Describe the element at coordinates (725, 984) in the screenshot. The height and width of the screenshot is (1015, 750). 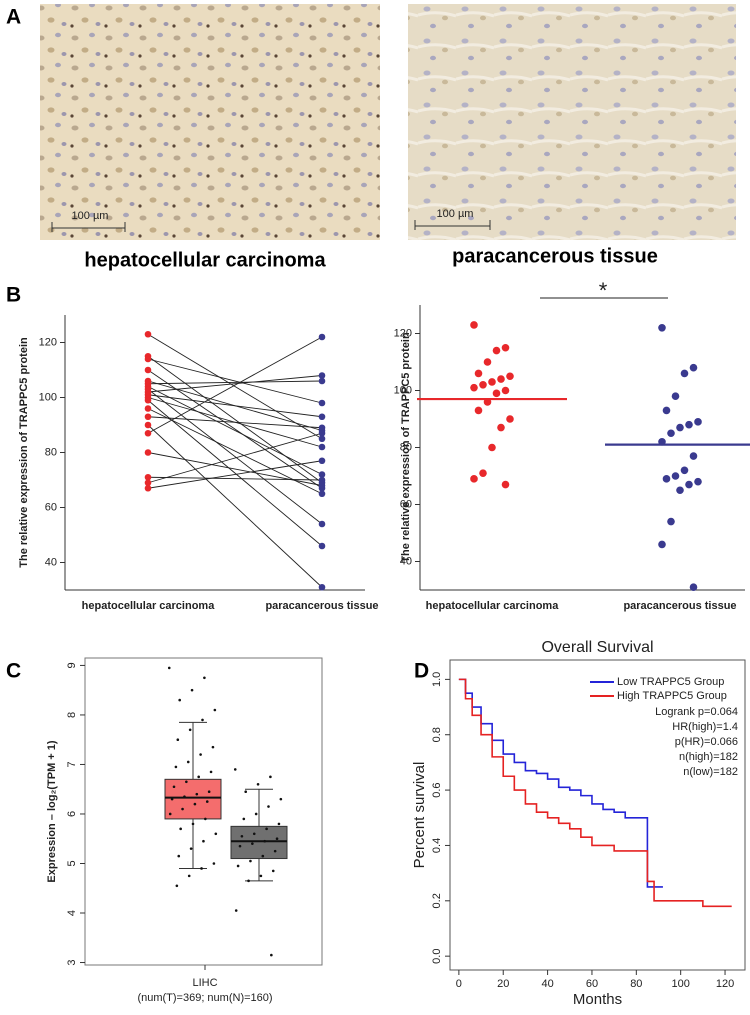
I see `x-tick-label: 120` at that location.